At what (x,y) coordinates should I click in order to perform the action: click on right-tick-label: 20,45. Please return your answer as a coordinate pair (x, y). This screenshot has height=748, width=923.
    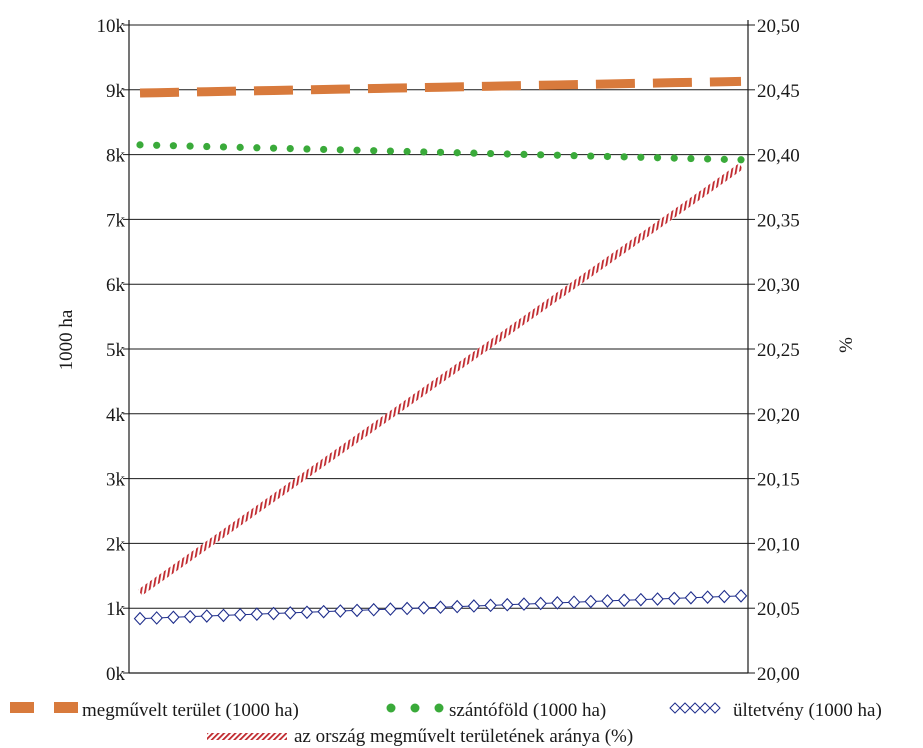
    Looking at the image, I should click on (778, 91).